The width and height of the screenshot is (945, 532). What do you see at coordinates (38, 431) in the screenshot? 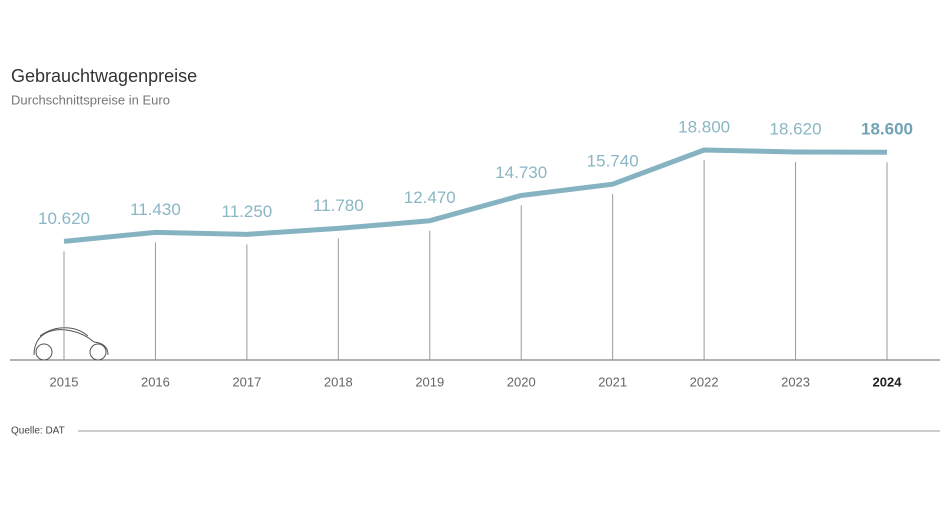
I see `source: Quelle: DAT` at bounding box center [38, 431].